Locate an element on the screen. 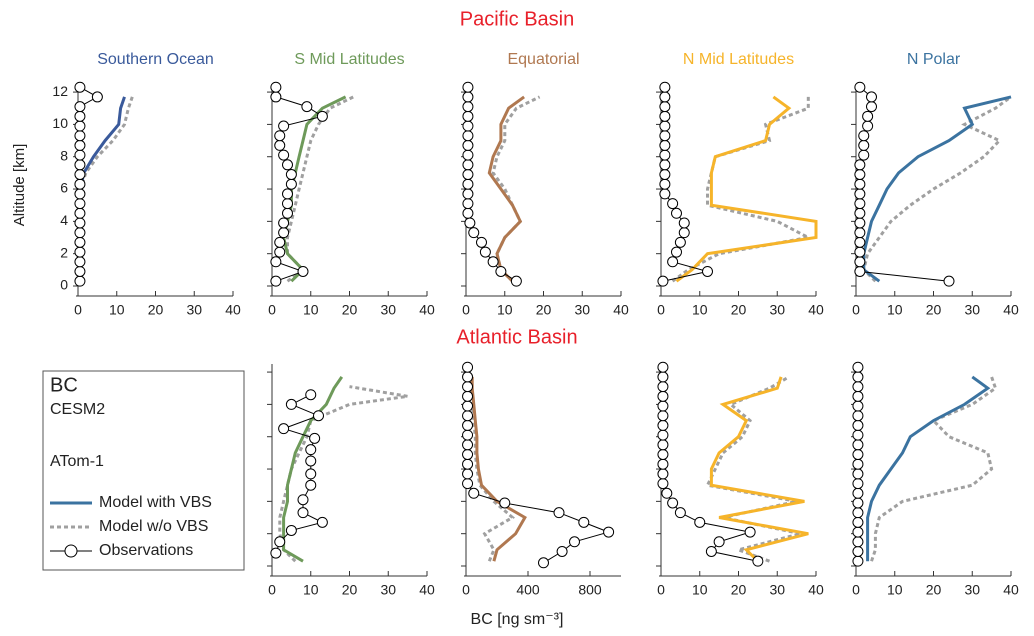  legend-label: Observations is located at coordinates (146, 550).